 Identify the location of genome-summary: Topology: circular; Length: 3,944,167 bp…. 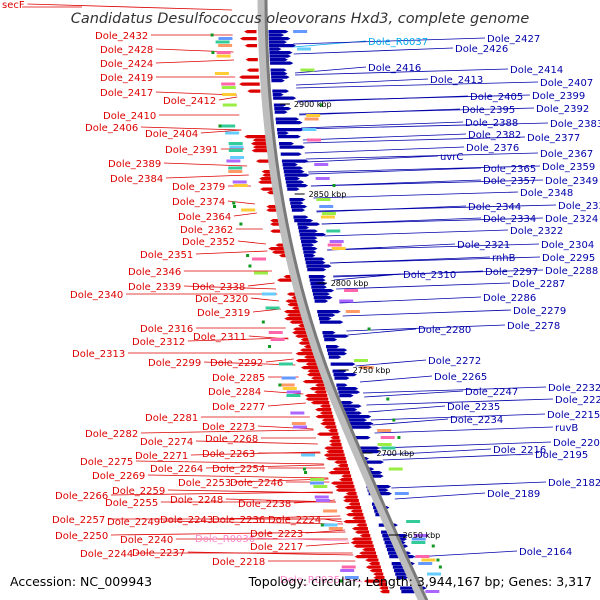
(420, 581).